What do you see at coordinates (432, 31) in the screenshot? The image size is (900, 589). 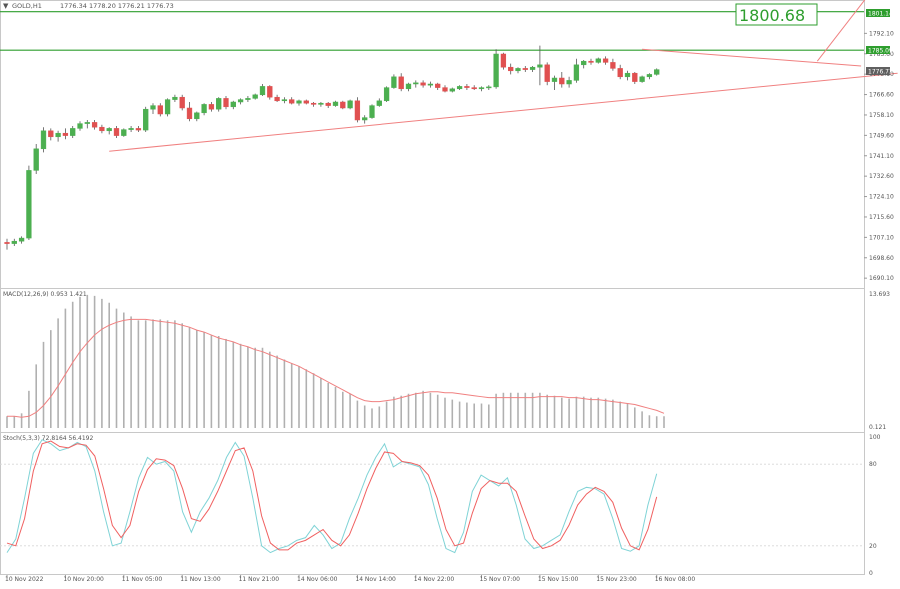 I see `levels-layer` at bounding box center [432, 31].